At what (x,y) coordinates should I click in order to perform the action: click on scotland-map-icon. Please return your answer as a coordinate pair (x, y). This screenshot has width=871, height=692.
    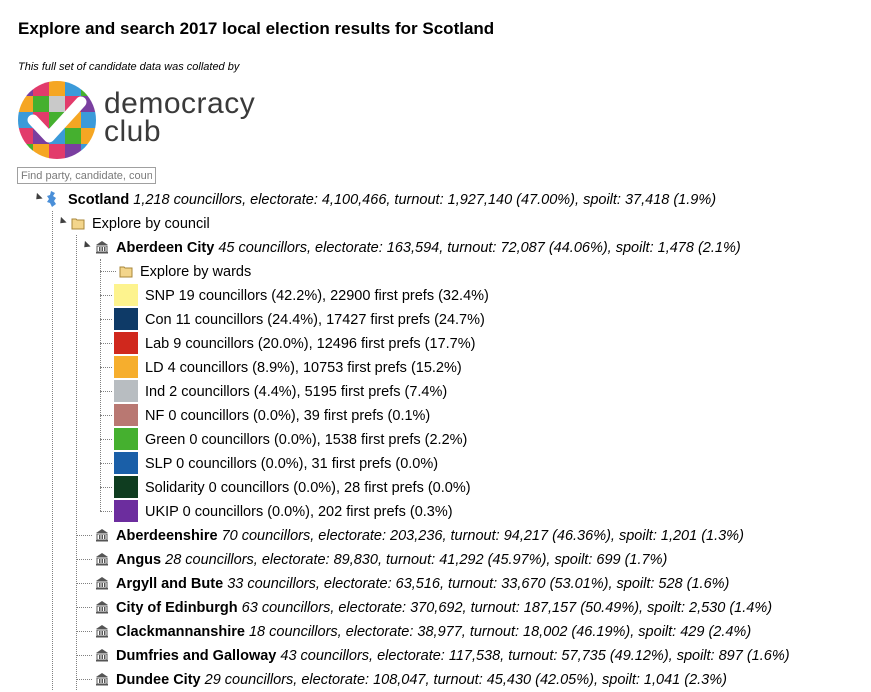
    Looking at the image, I should click on (51, 199).